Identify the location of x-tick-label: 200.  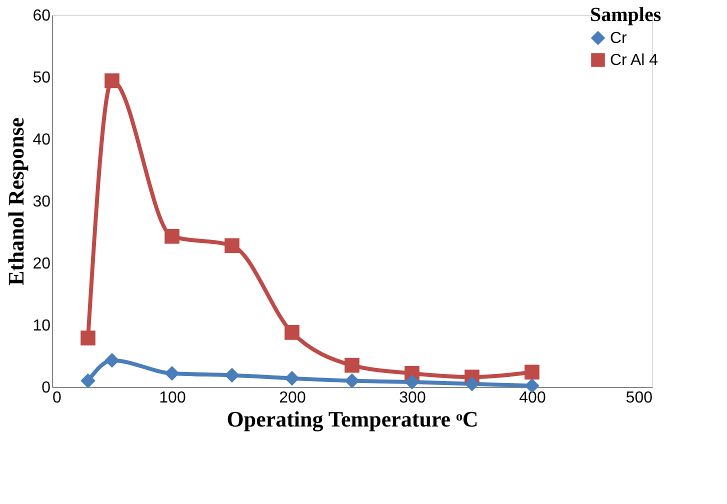
(292, 398).